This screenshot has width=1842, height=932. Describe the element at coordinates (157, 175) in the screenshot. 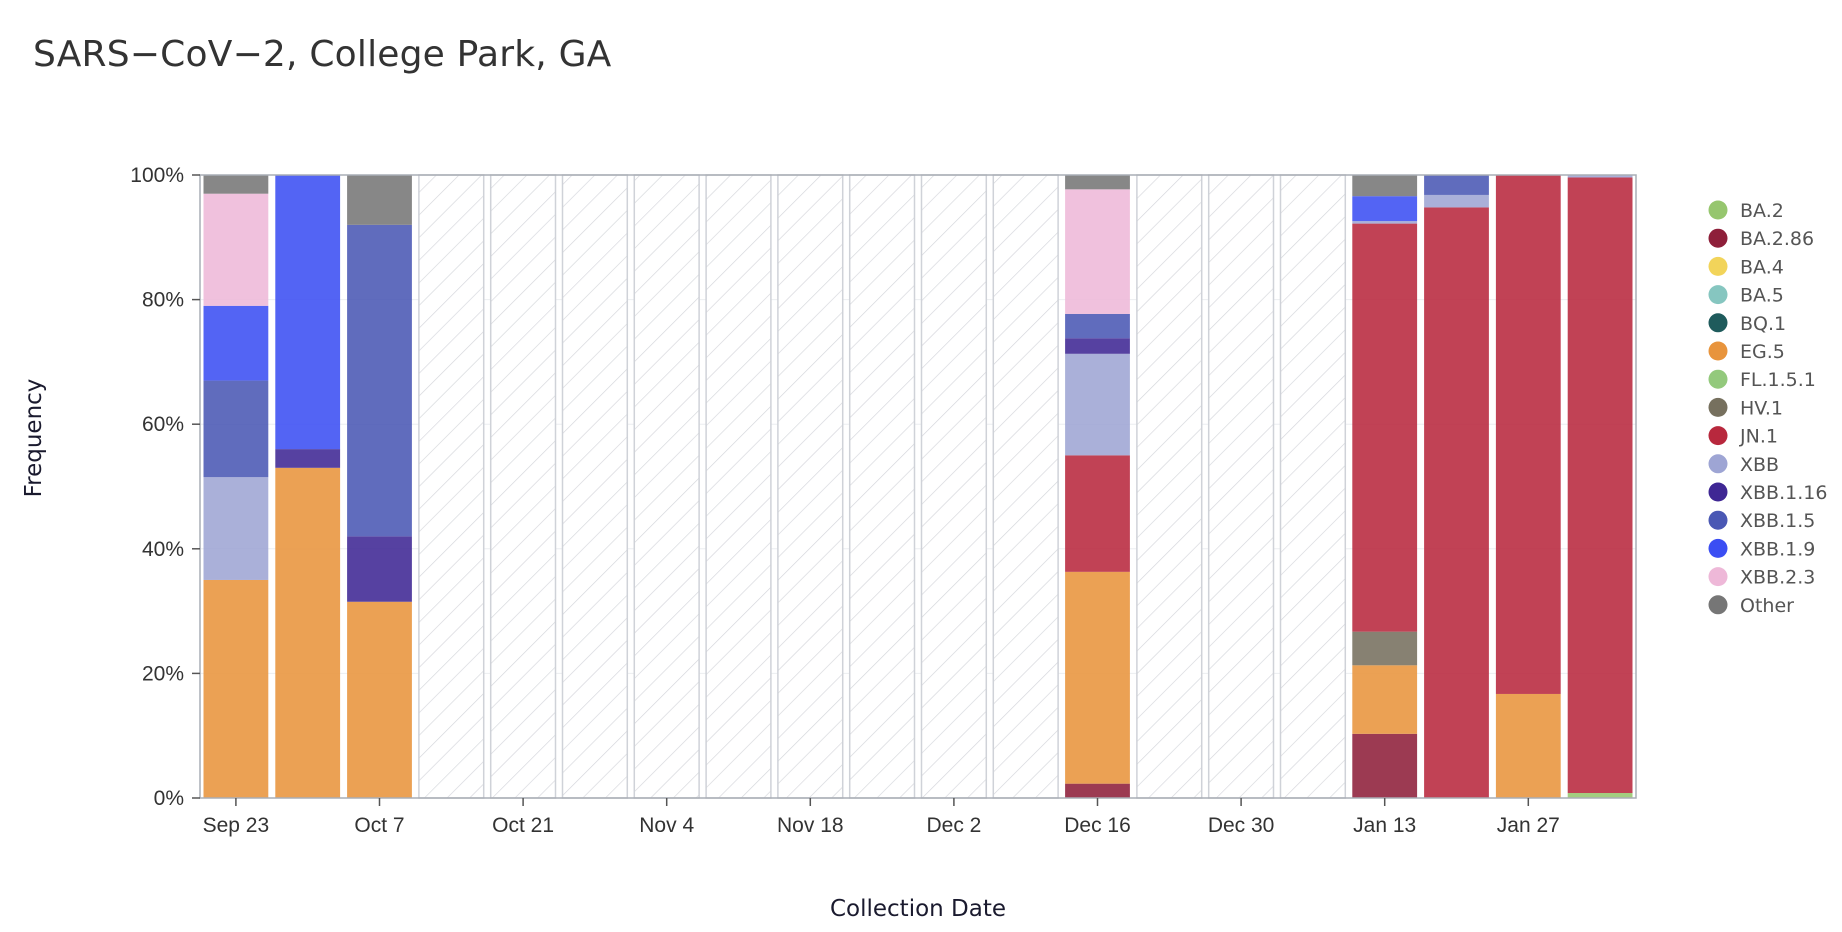

I see `y-tick-label: 100%` at that location.